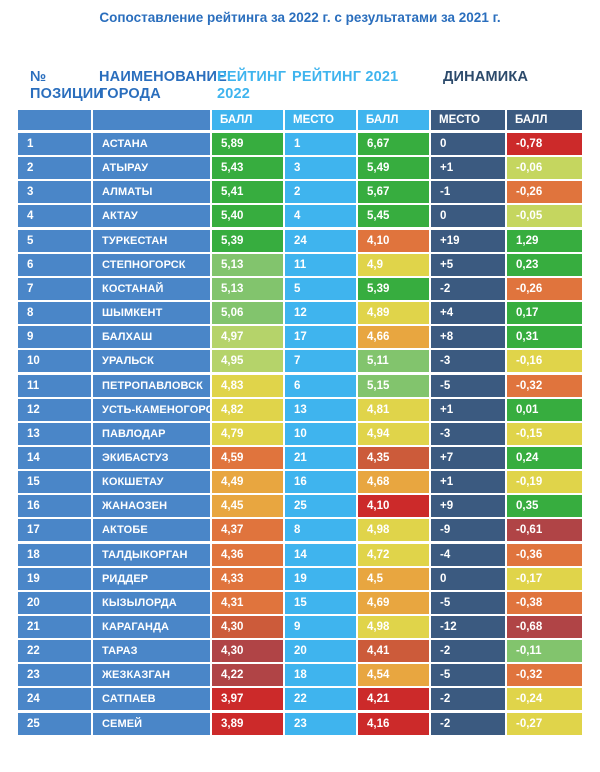  Describe the element at coordinates (151, 288) in the screenshot. I see `cell-city: КОСТАНАЙ` at that location.